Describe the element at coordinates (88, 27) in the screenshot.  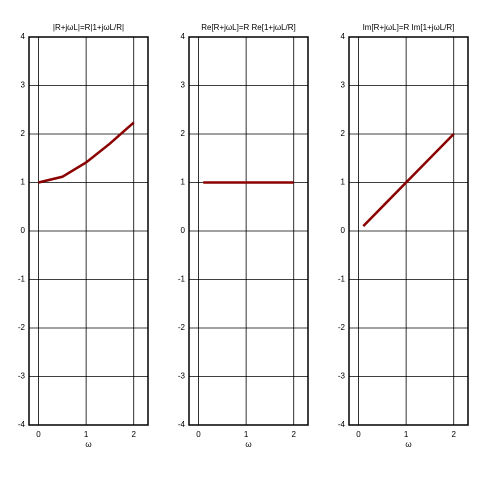
I see `chart-title: |R+jωL|=R|1+jωL/R|` at that location.